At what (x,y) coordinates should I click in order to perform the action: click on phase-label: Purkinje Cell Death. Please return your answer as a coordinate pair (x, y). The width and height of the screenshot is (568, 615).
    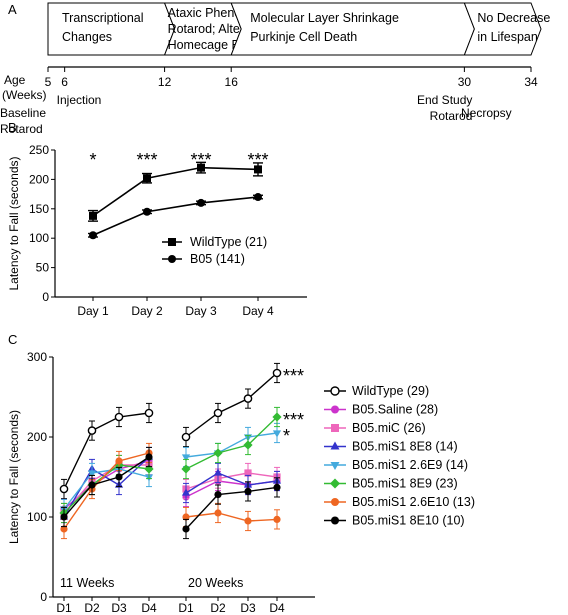
    Looking at the image, I should click on (303, 37).